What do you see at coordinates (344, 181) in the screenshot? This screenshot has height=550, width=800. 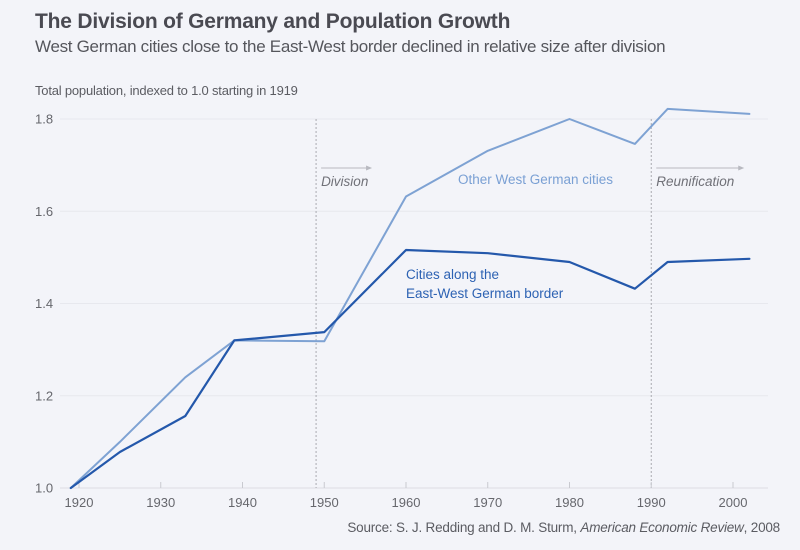 I see `annotation-label: Division` at bounding box center [344, 181].